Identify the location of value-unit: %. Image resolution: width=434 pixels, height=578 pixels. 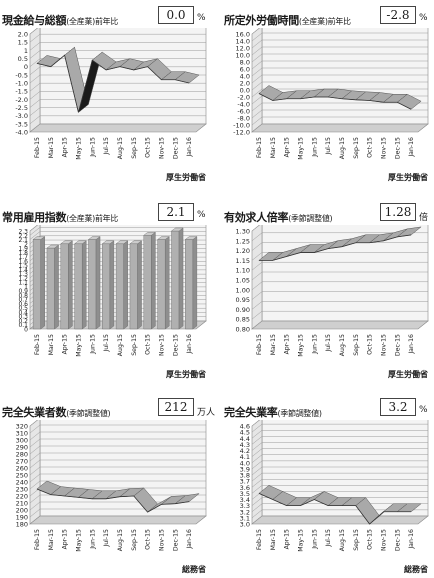
(201, 215).